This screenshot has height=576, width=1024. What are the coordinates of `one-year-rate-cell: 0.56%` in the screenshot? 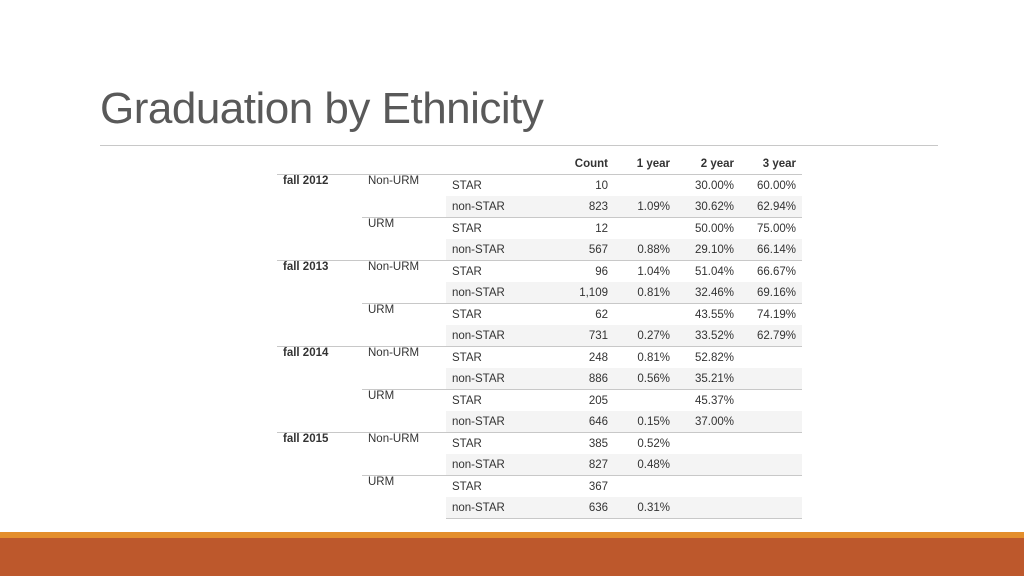 It's located at (645, 379).